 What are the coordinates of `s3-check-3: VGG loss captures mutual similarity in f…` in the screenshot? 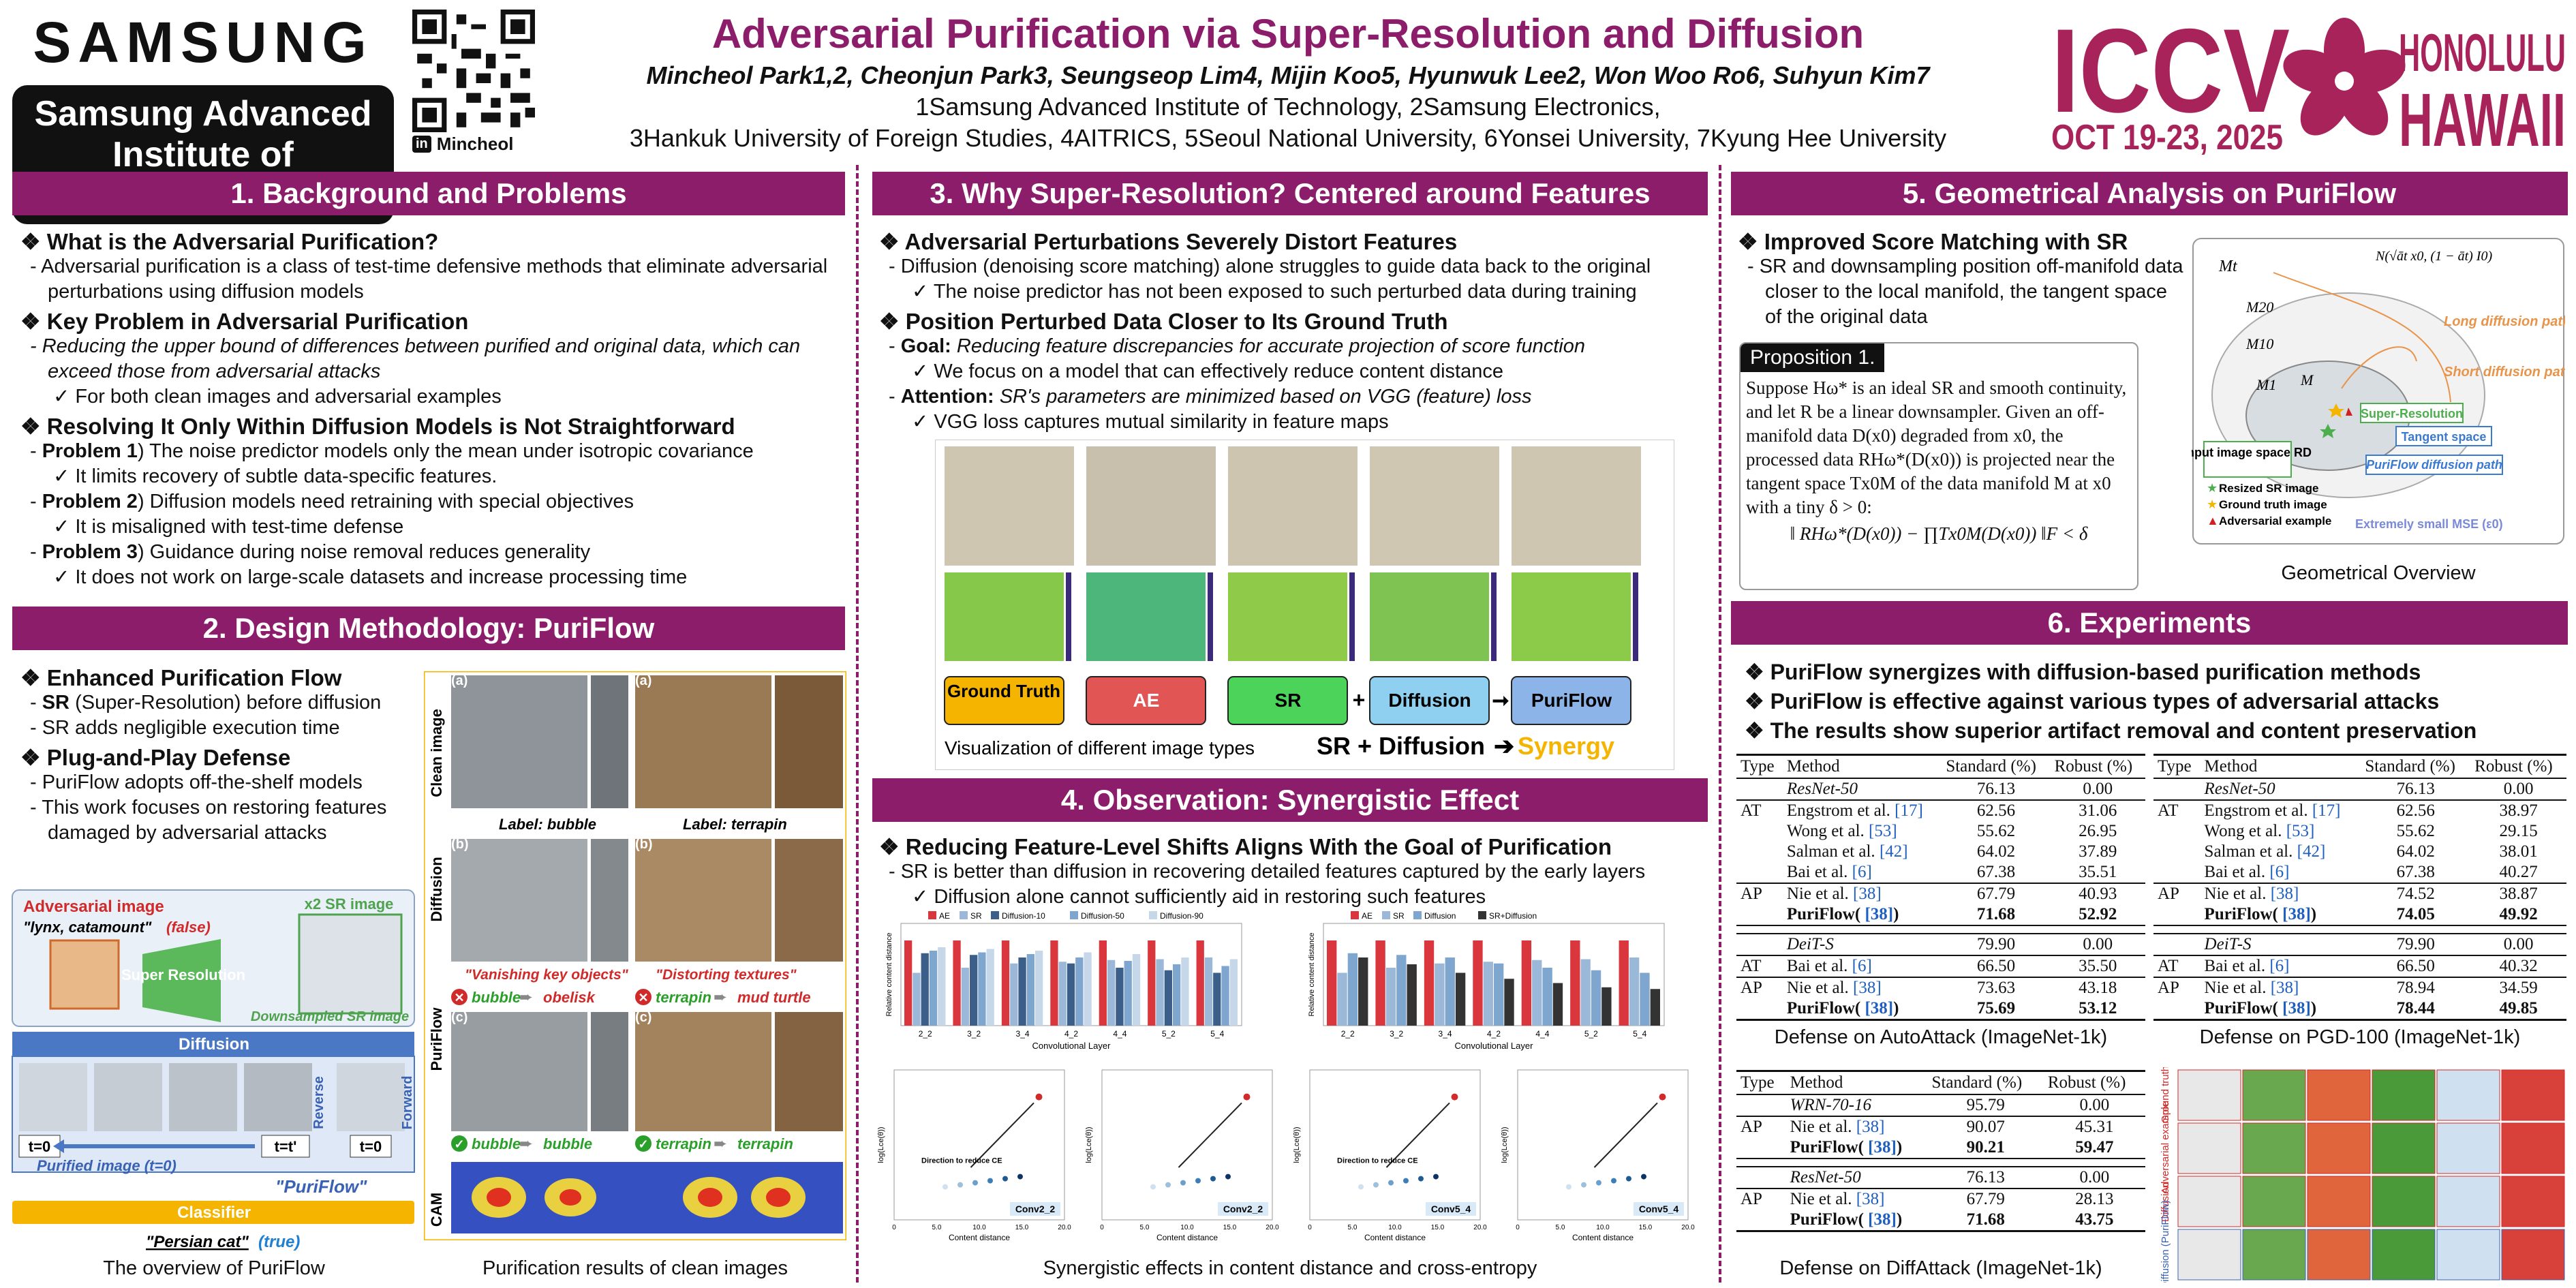 It's located at (1293, 422).